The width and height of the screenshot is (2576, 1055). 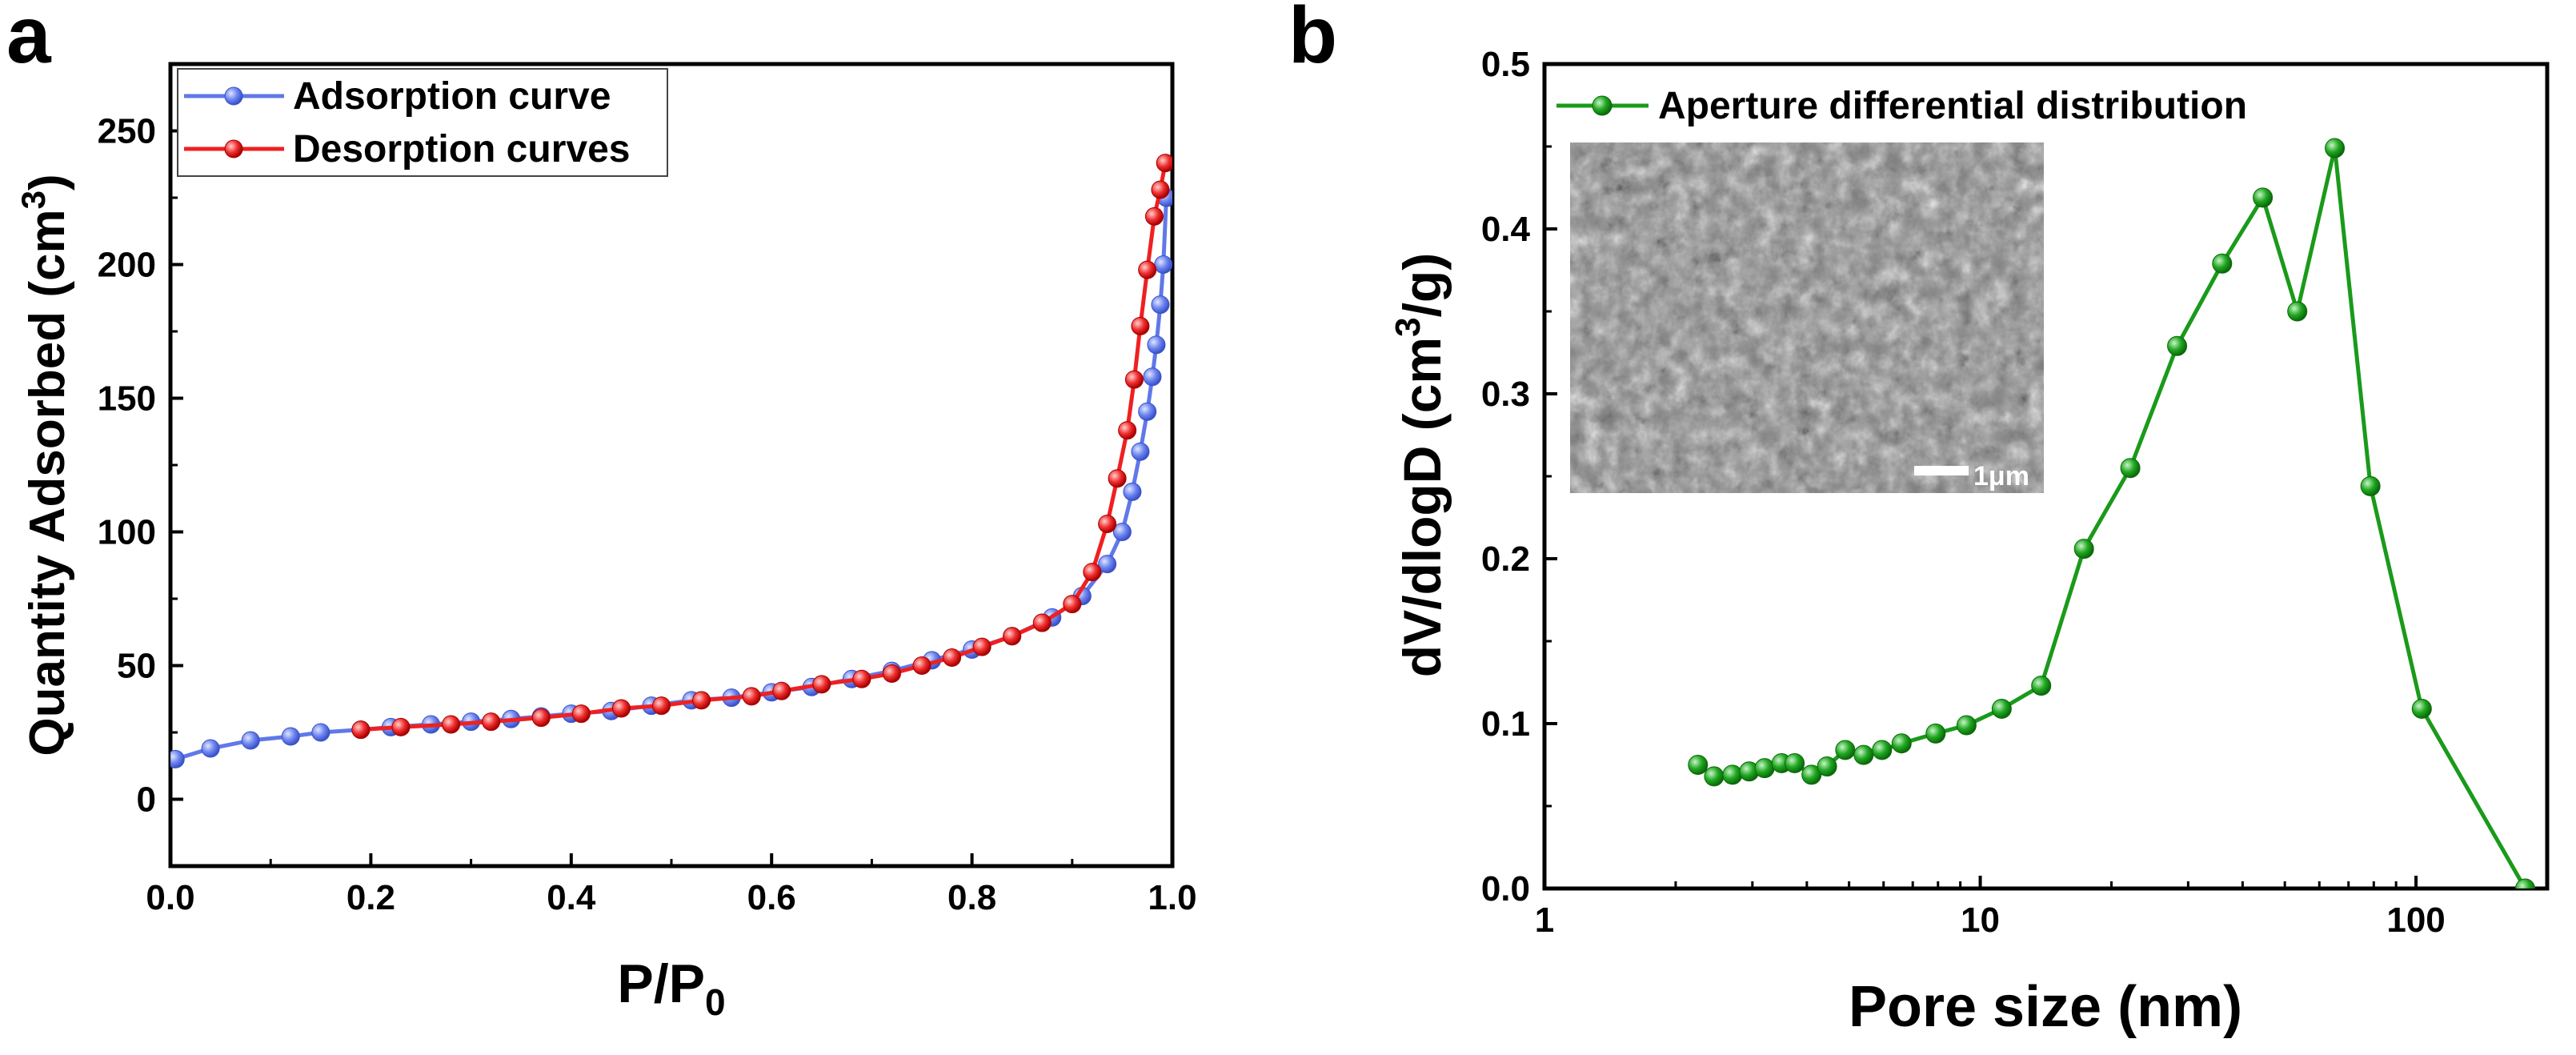 What do you see at coordinates (233, 96) in the screenshot?
I see `legend-marker-adsorption` at bounding box center [233, 96].